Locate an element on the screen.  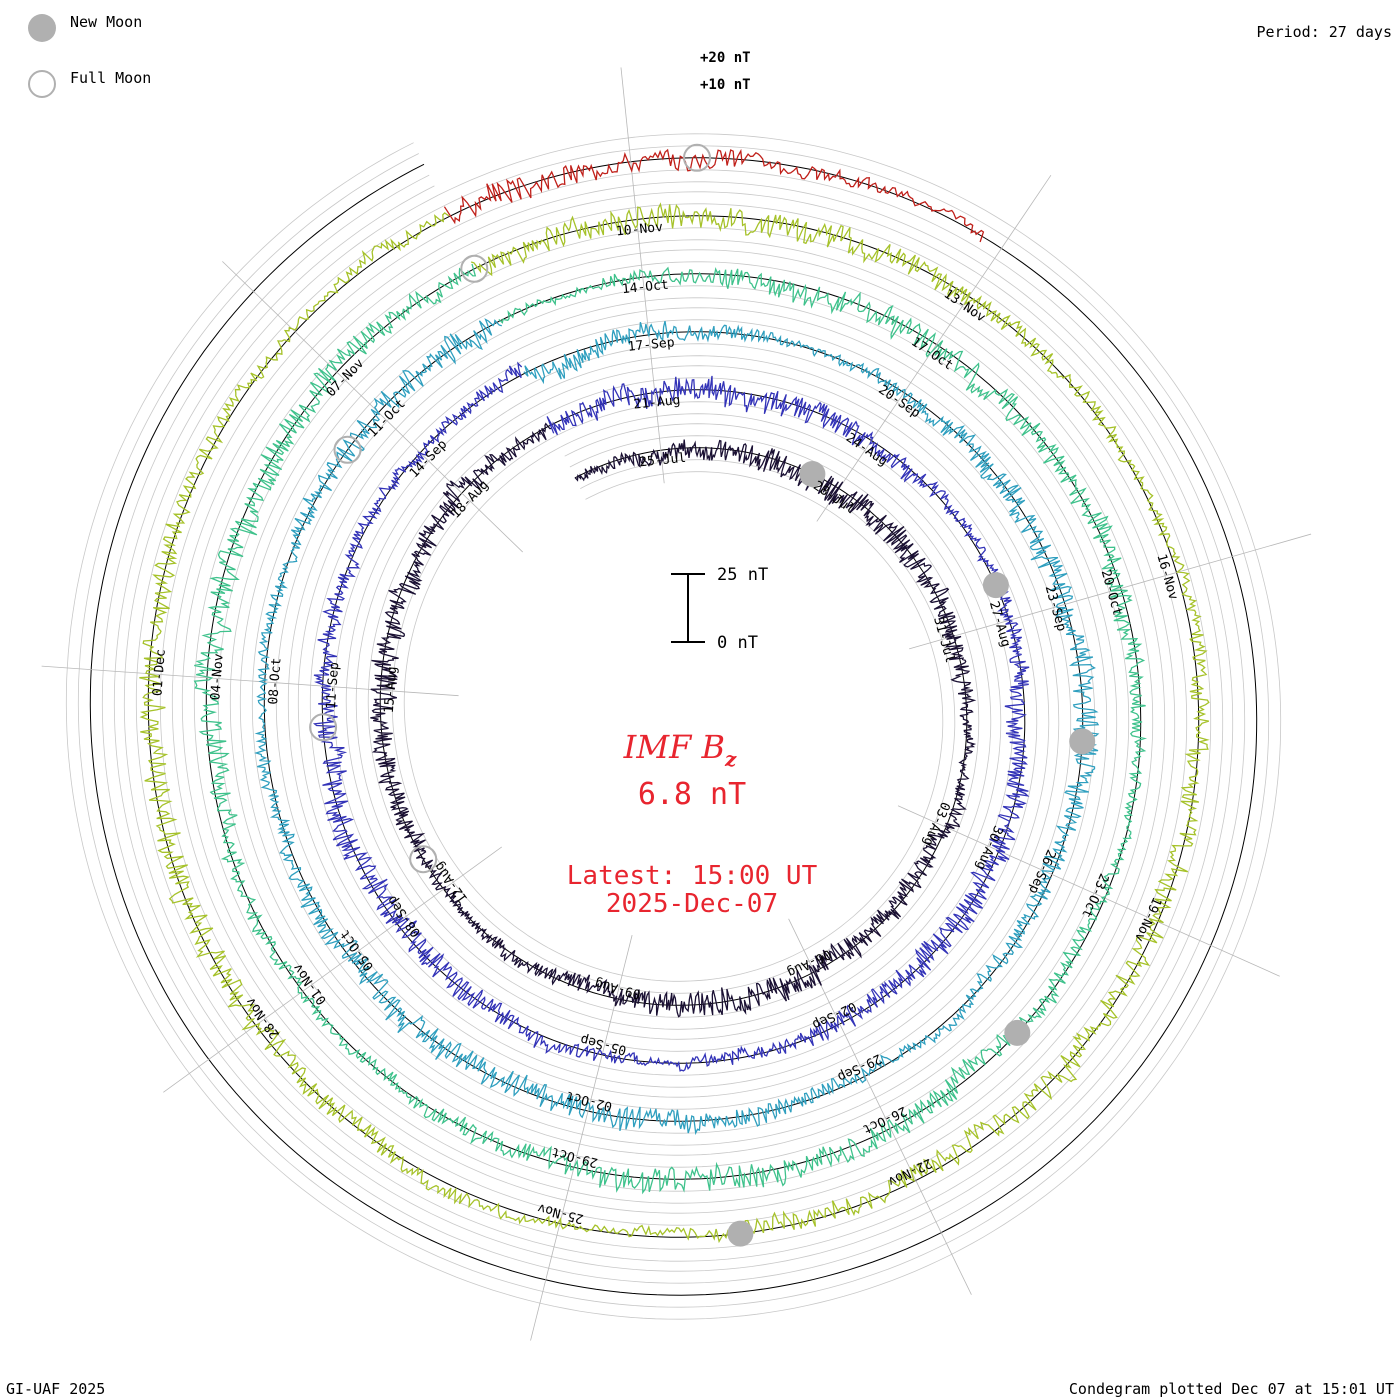
date-tick-label: 21-Aug is located at coordinates (657, 403).